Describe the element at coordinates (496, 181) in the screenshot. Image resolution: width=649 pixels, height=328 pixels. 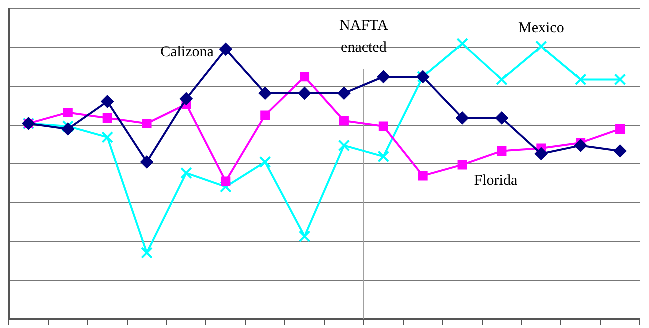
I see `series-label: Florida` at that location.